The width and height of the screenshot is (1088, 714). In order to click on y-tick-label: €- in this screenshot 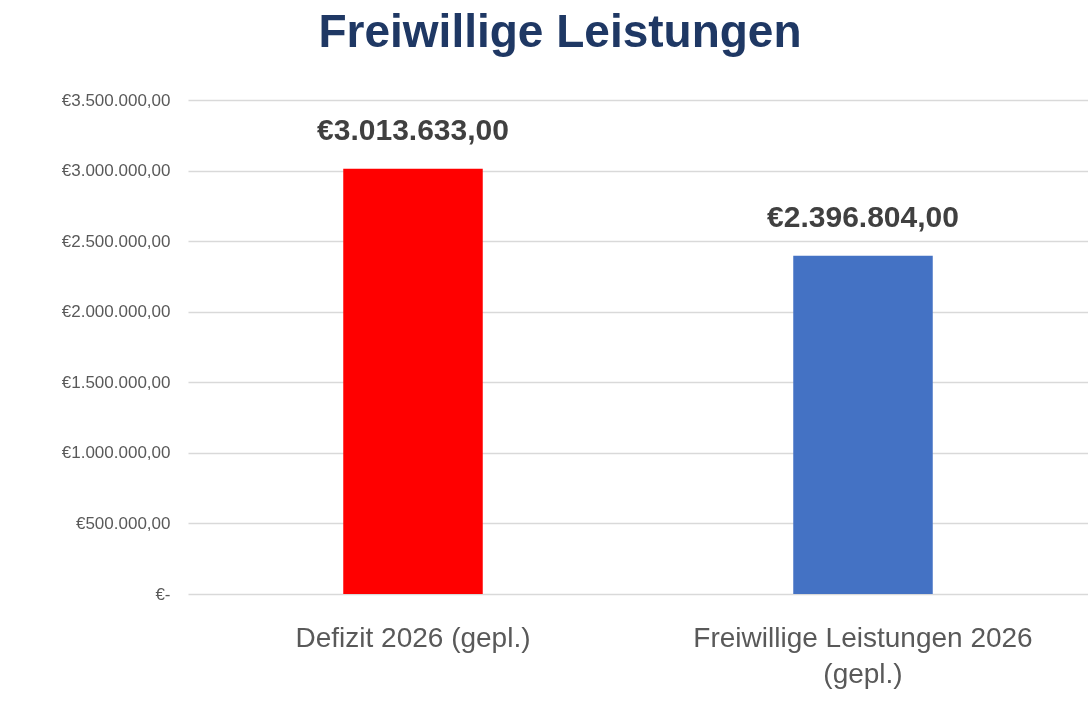, I will do `click(163, 594)`.